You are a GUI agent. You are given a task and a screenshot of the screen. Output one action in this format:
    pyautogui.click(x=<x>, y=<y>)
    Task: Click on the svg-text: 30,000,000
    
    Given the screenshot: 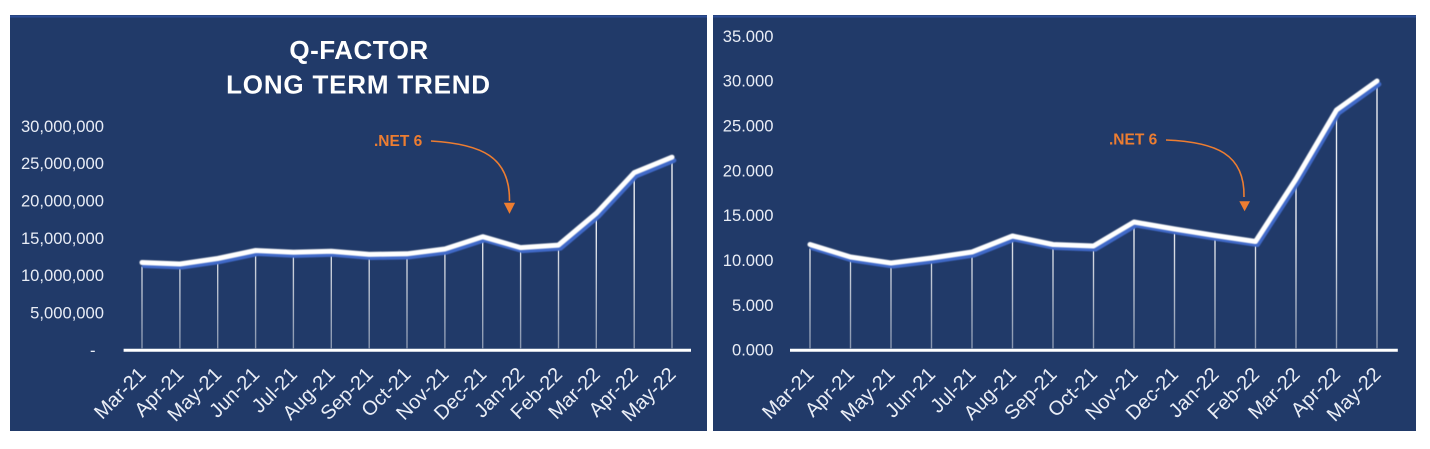 What is the action you would take?
    pyautogui.click(x=62, y=126)
    